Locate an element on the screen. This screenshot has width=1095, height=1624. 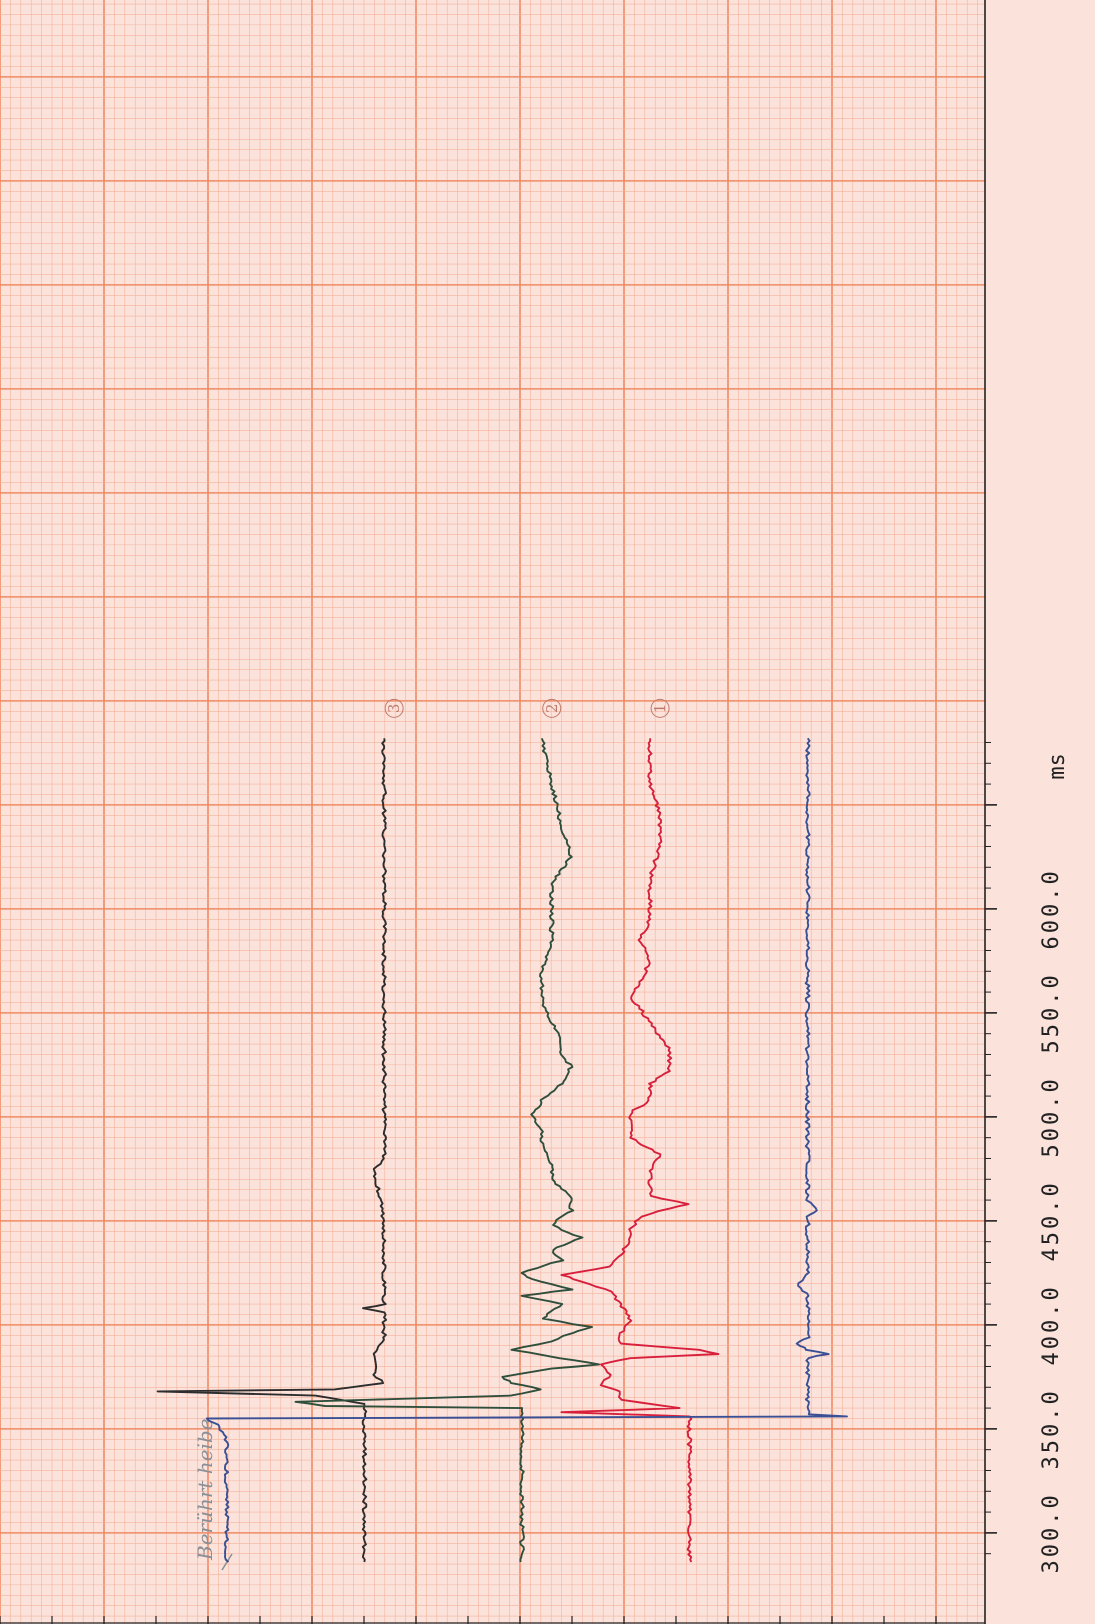
handwritten-note: Berührt heibe is located at coordinates (205, 1489).